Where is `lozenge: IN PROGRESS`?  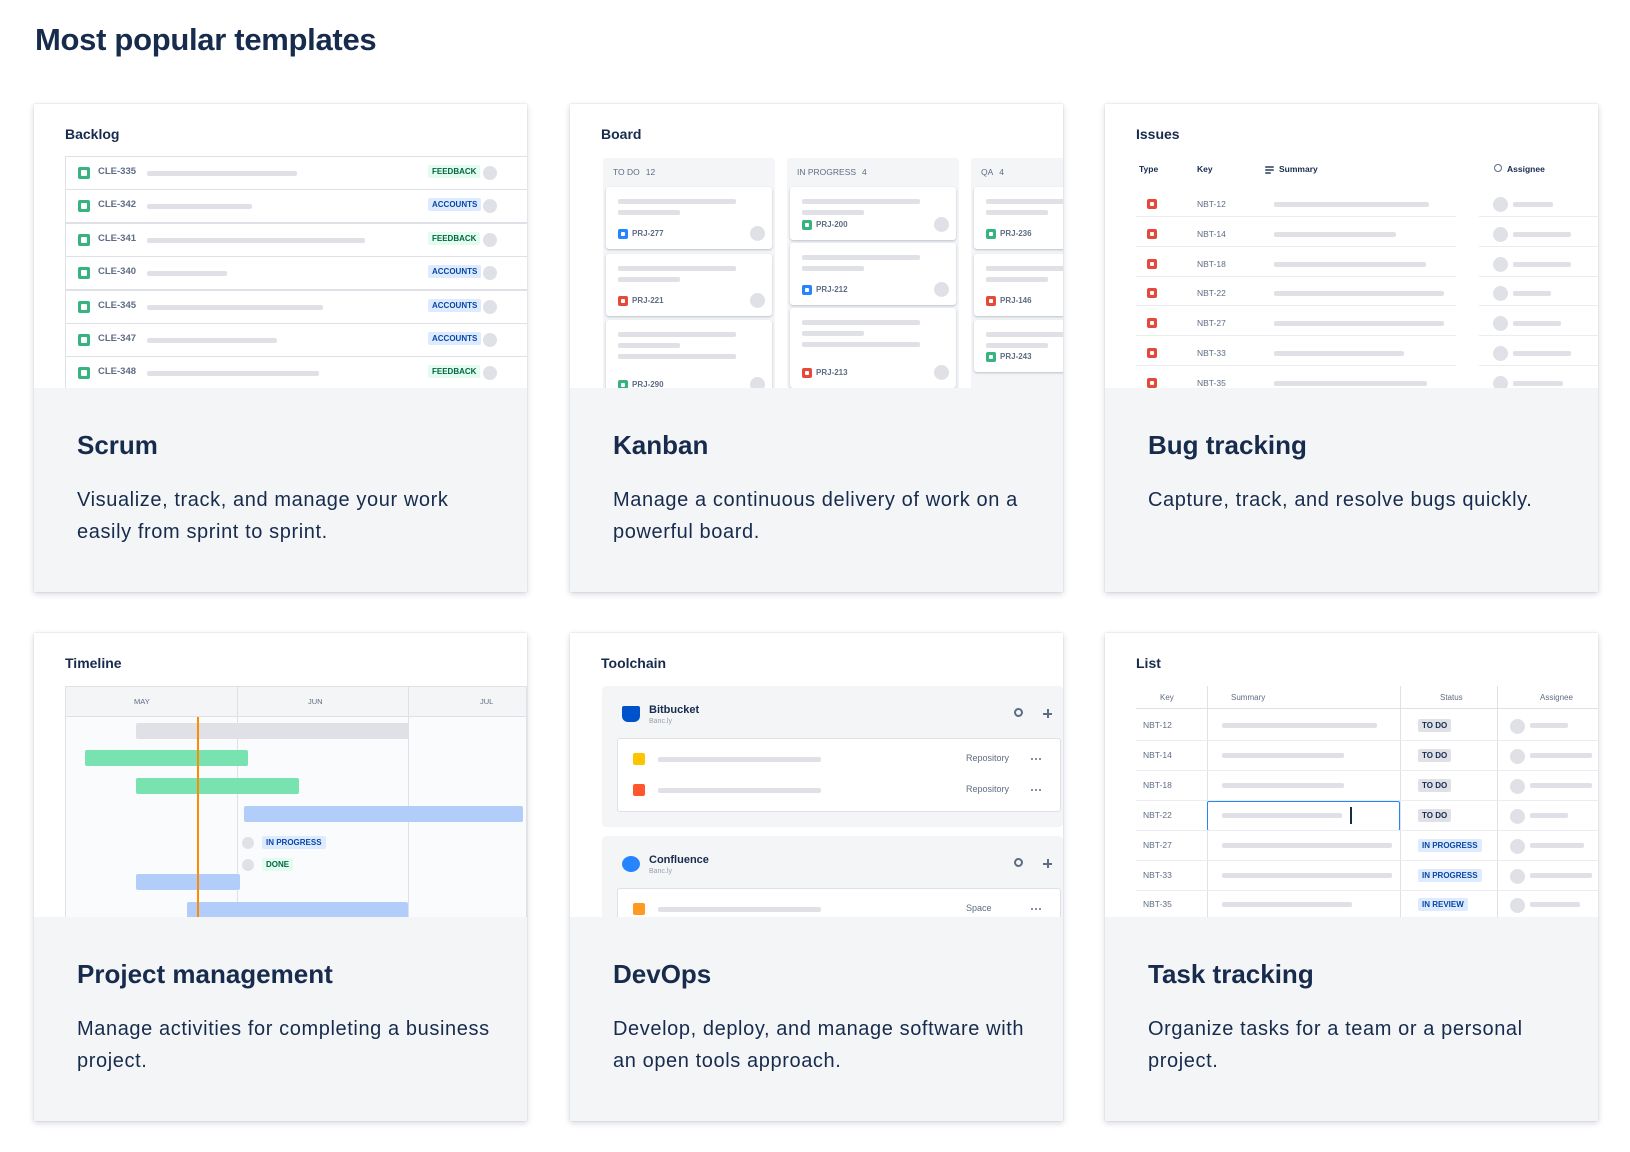
lozenge: IN PROGRESS is located at coordinates (1450, 845).